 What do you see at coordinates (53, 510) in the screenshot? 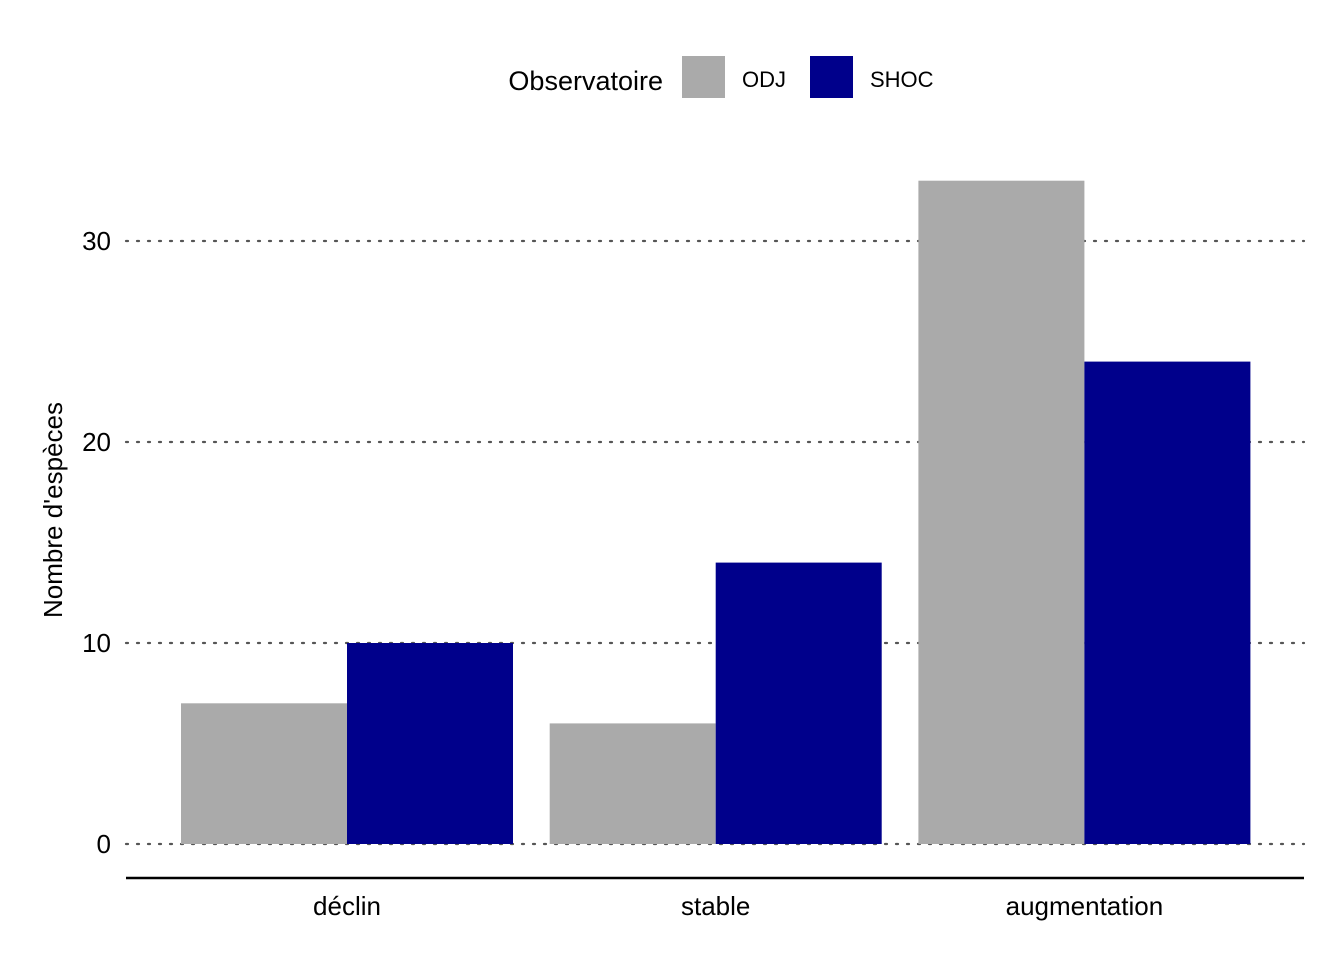
I see `y-axis-title: Nombre d'espèces` at bounding box center [53, 510].